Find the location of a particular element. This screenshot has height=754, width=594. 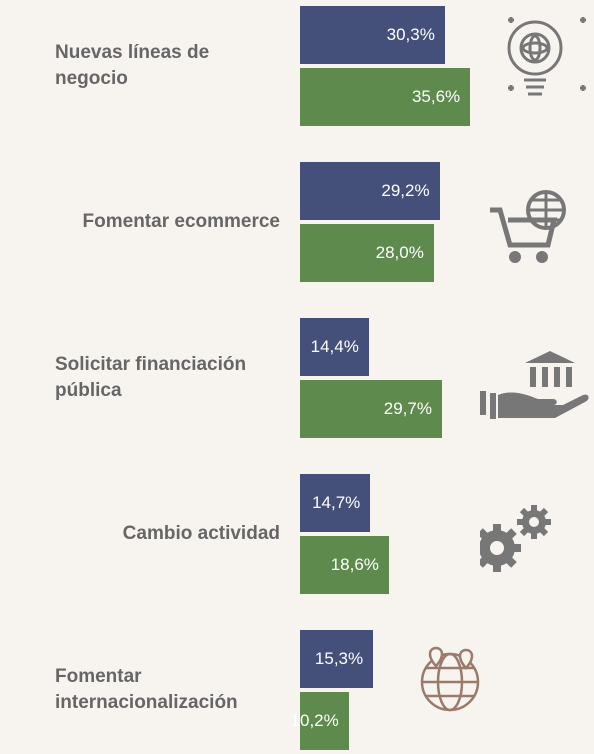

bar: 29,7% is located at coordinates (371, 409).